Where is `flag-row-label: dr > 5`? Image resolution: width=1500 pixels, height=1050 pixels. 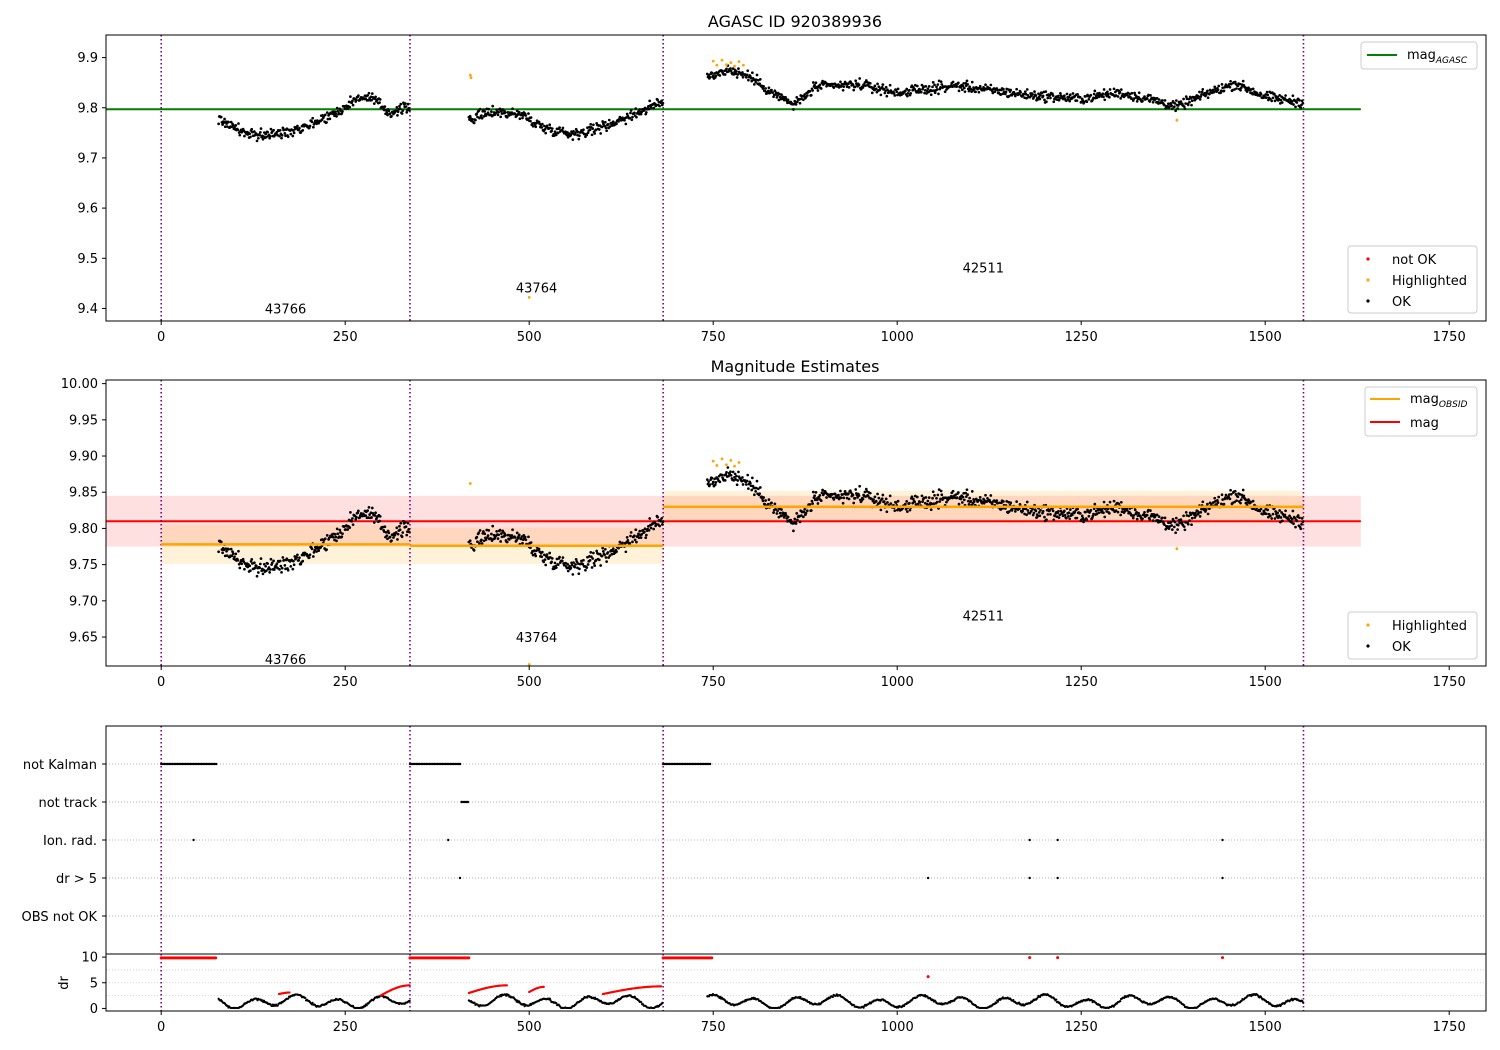 flag-row-label: dr > 5 is located at coordinates (76, 879).